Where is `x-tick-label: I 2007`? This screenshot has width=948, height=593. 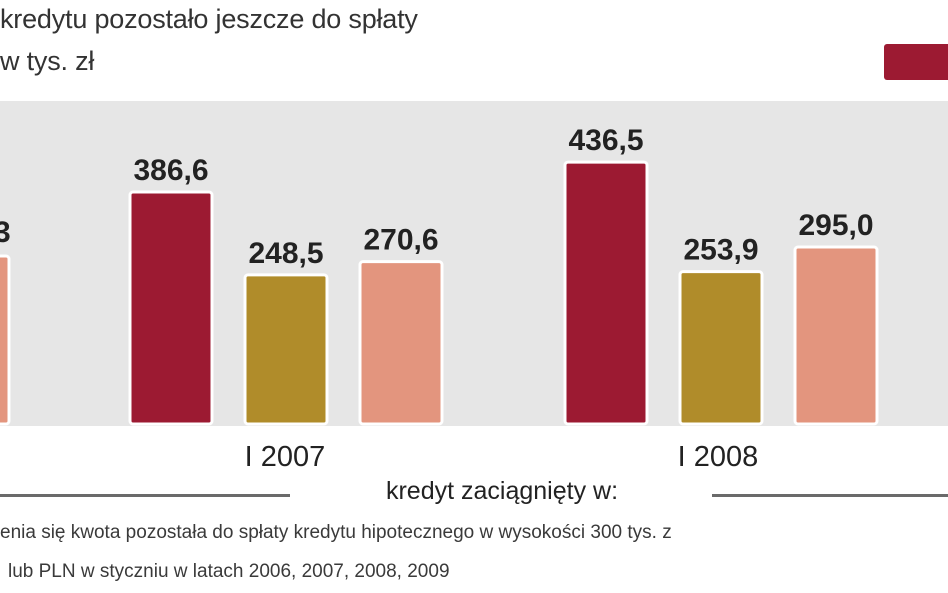
x-tick-label: I 2007 is located at coordinates (285, 457).